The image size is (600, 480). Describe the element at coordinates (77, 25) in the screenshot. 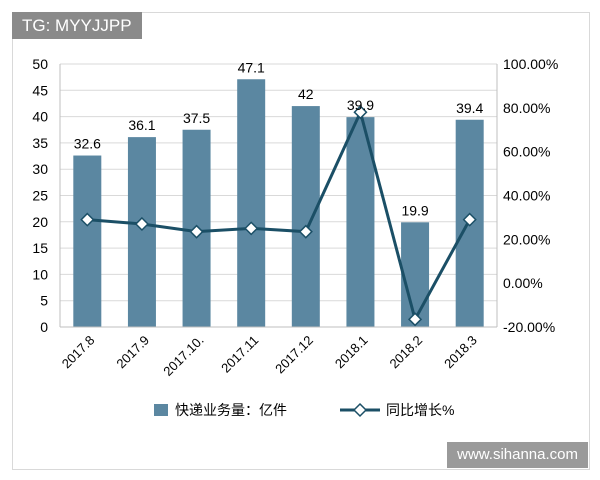

I see `tg-badge: TG: MYYJJPP` at that location.